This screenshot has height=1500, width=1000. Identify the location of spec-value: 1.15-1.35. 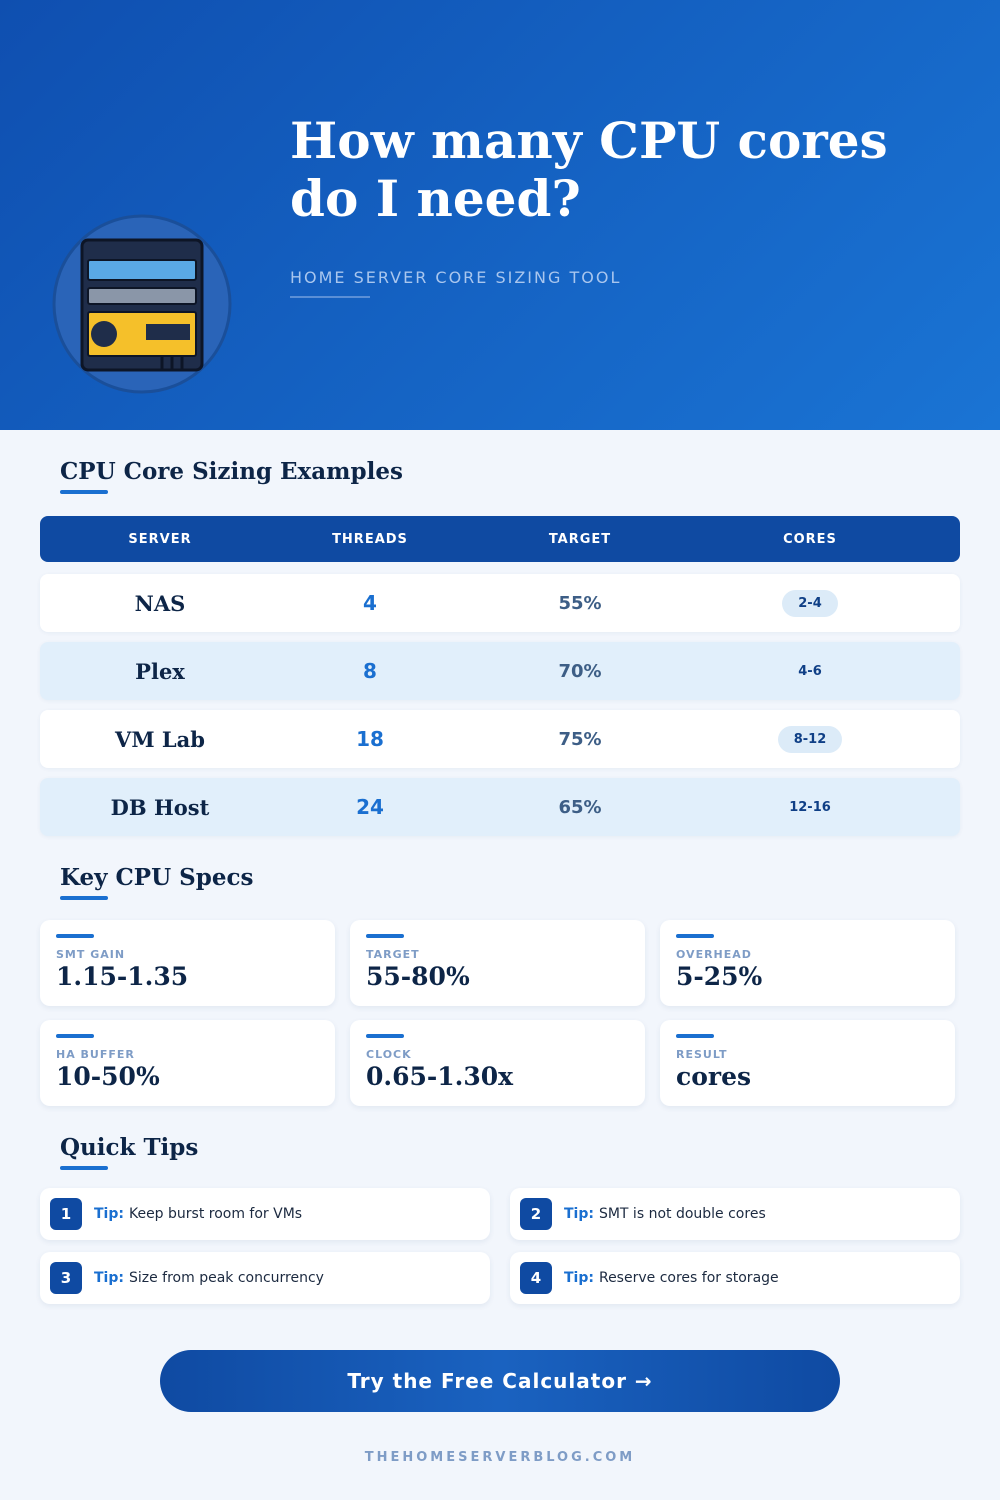
(122, 976).